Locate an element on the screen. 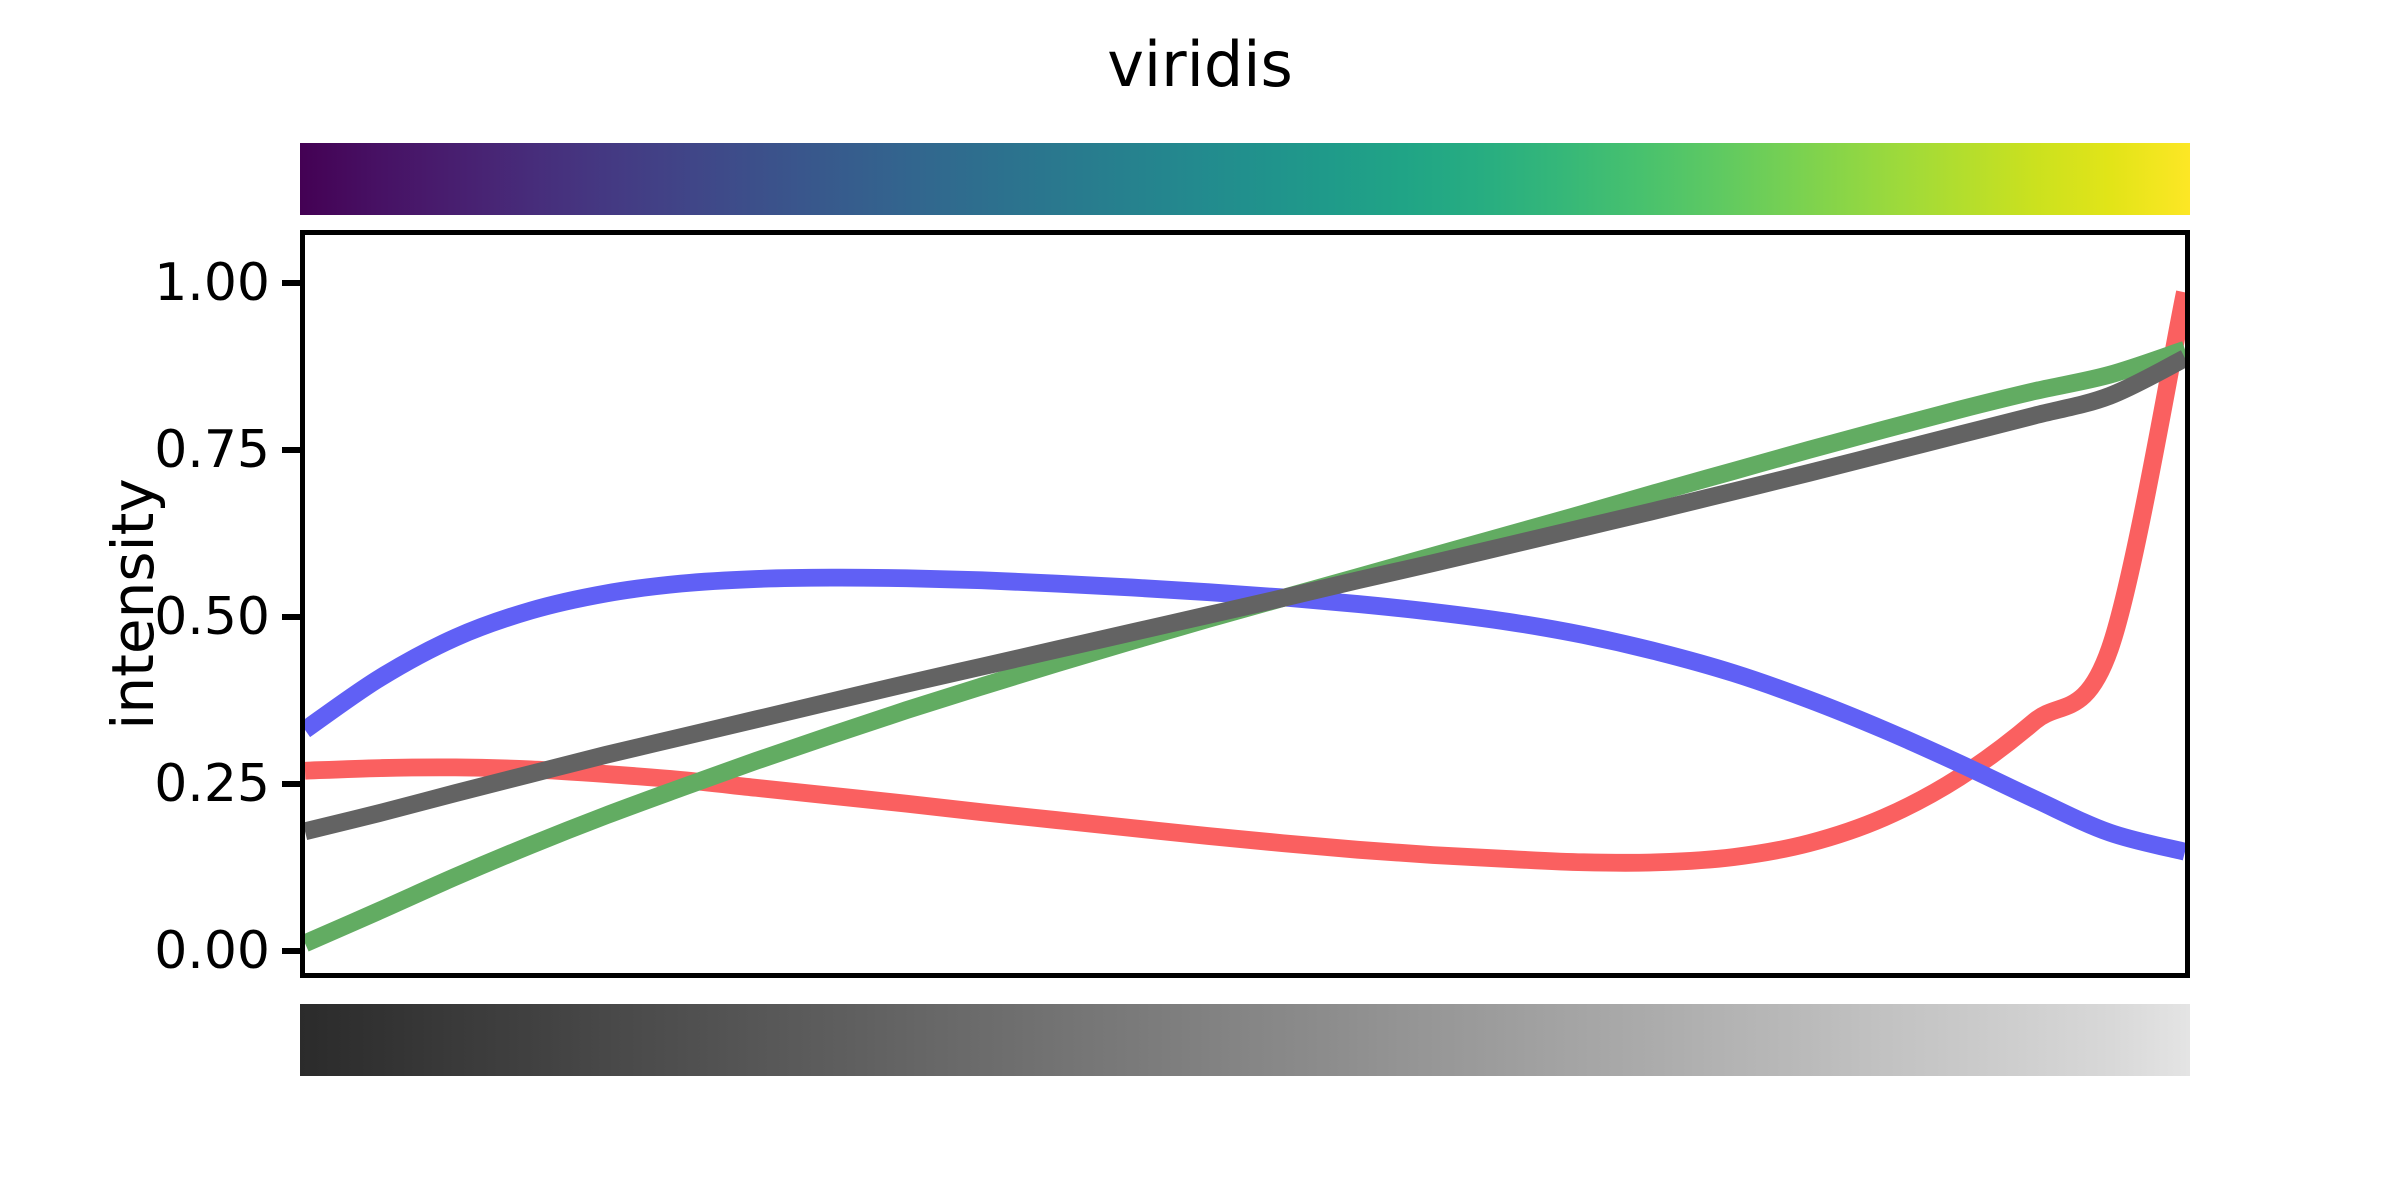 Image resolution: width=2400 pixels, height=1200 pixels. y-tick-label: 0.25 is located at coordinates (212, 784).